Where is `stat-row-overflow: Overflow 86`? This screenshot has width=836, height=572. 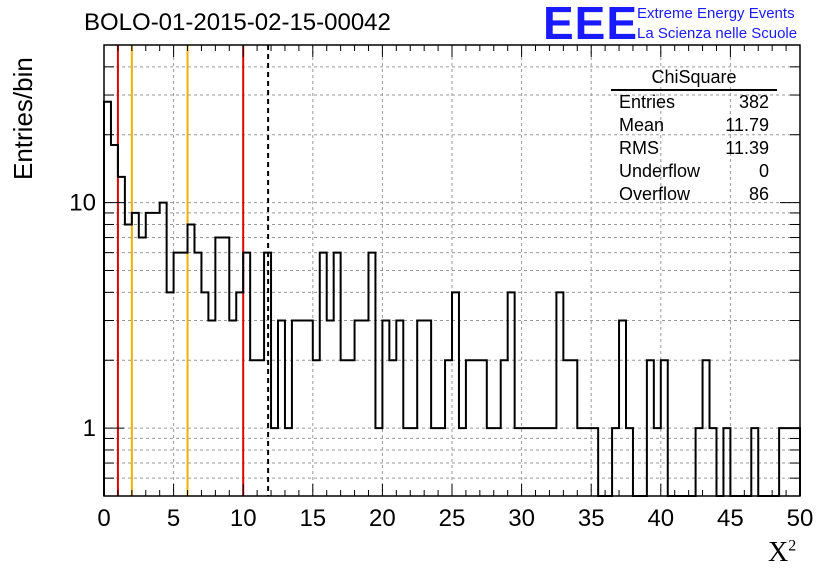
stat-row-overflow: Overflow 86 is located at coordinates (694, 194).